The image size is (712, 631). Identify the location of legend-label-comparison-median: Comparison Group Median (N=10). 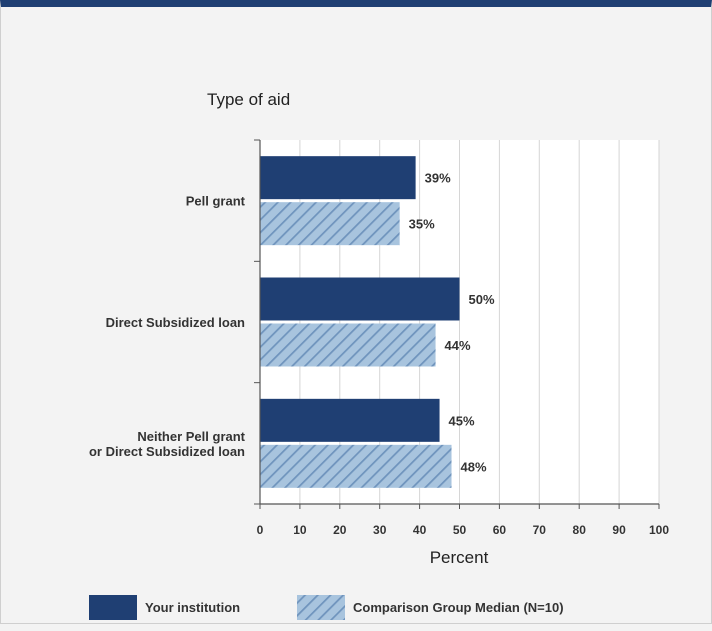
(458, 607).